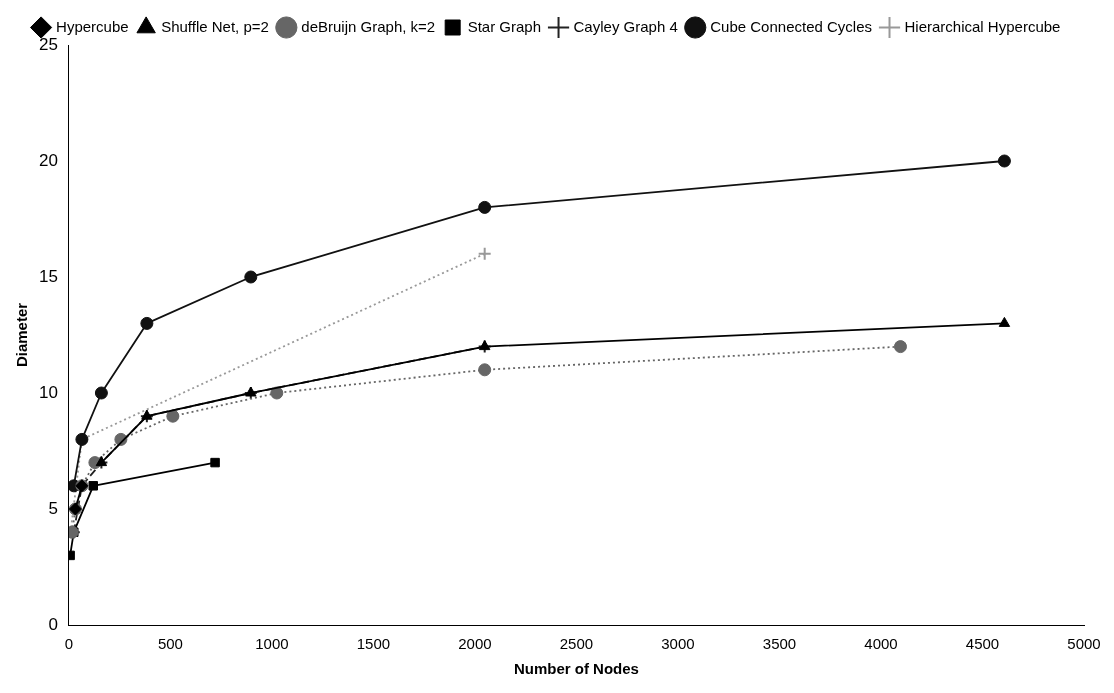 The image size is (1114, 693). What do you see at coordinates (779, 644) in the screenshot?
I see `x-tick-label: 3500` at bounding box center [779, 644].